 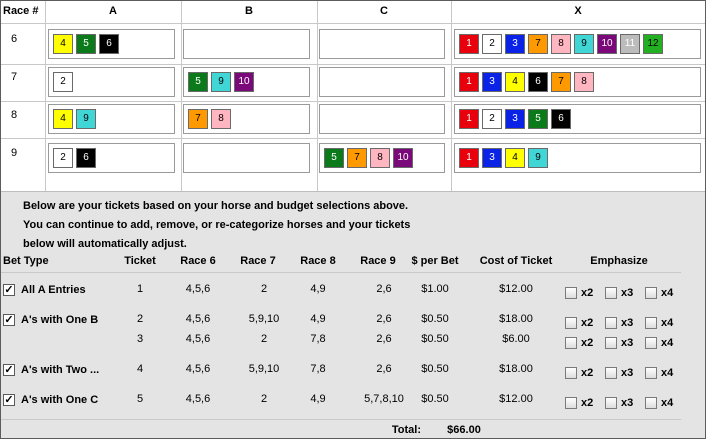 I want to click on race-number: 9, so click(x=14, y=153).